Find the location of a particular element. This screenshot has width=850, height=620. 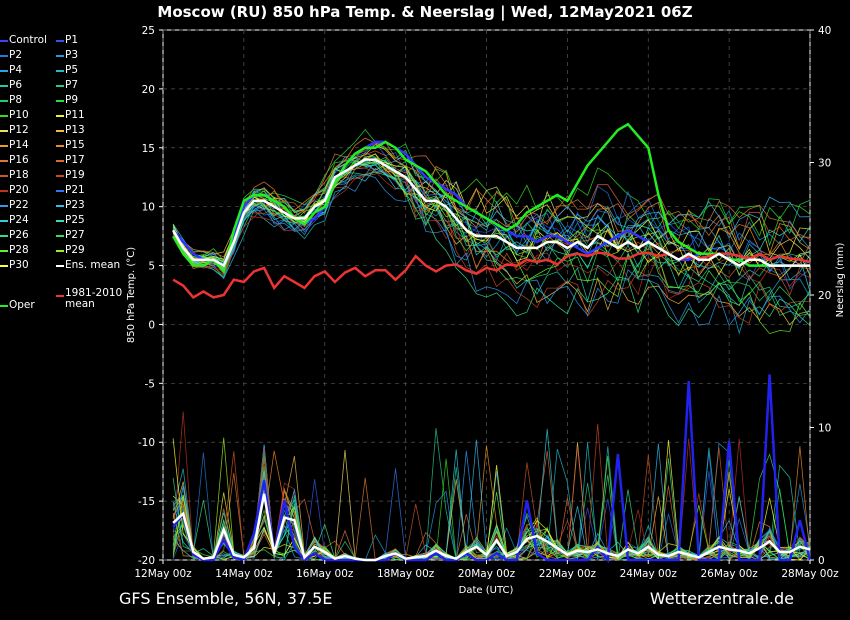

legend-label: P10 is located at coordinates (19, 115).